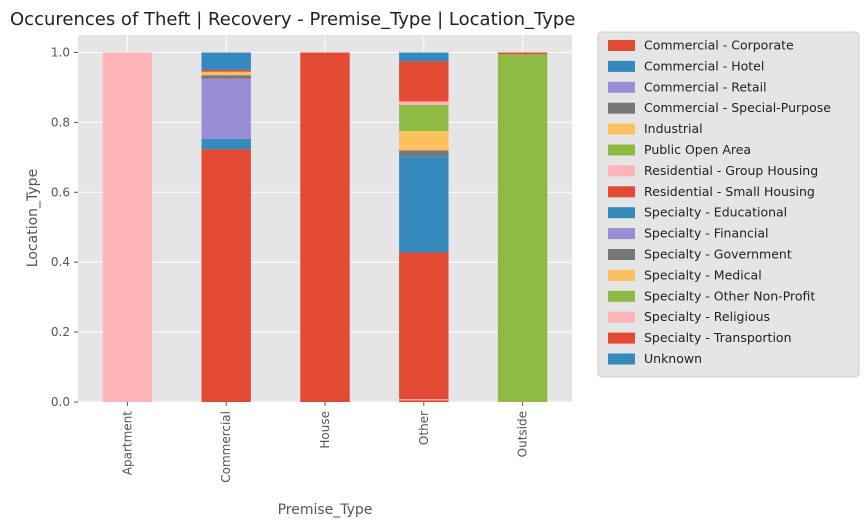  I want to click on x-tick-label: Commercial, so click(226, 447).